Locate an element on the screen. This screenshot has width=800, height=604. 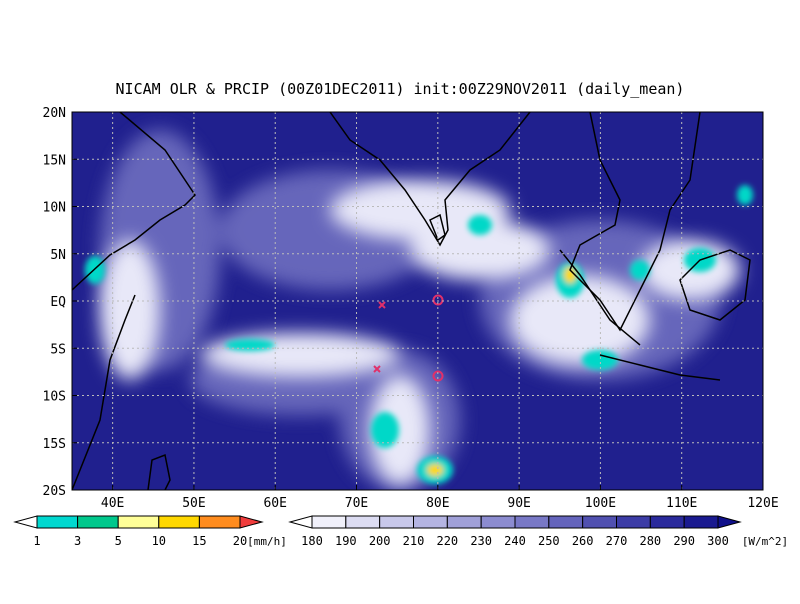
lat-label: 5N is located at coordinates (58, 255).